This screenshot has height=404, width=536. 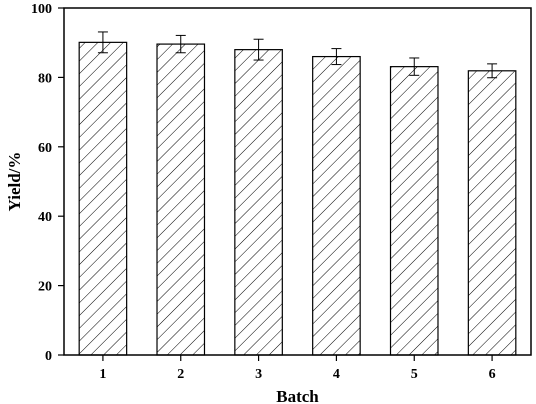 What do you see at coordinates (41, 9) in the screenshot?
I see `y-tick-label: 100` at bounding box center [41, 9].